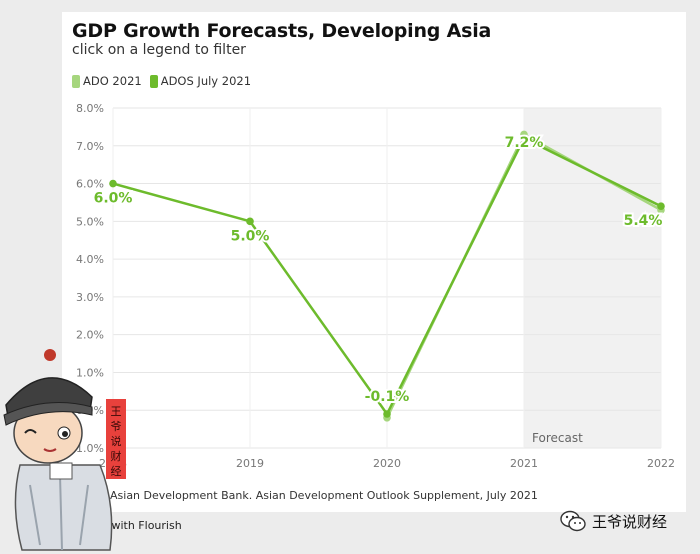 Image resolution: width=700 pixels, height=554 pixels. I want to click on wechat-watermark: 王爷说财经, so click(613, 521).